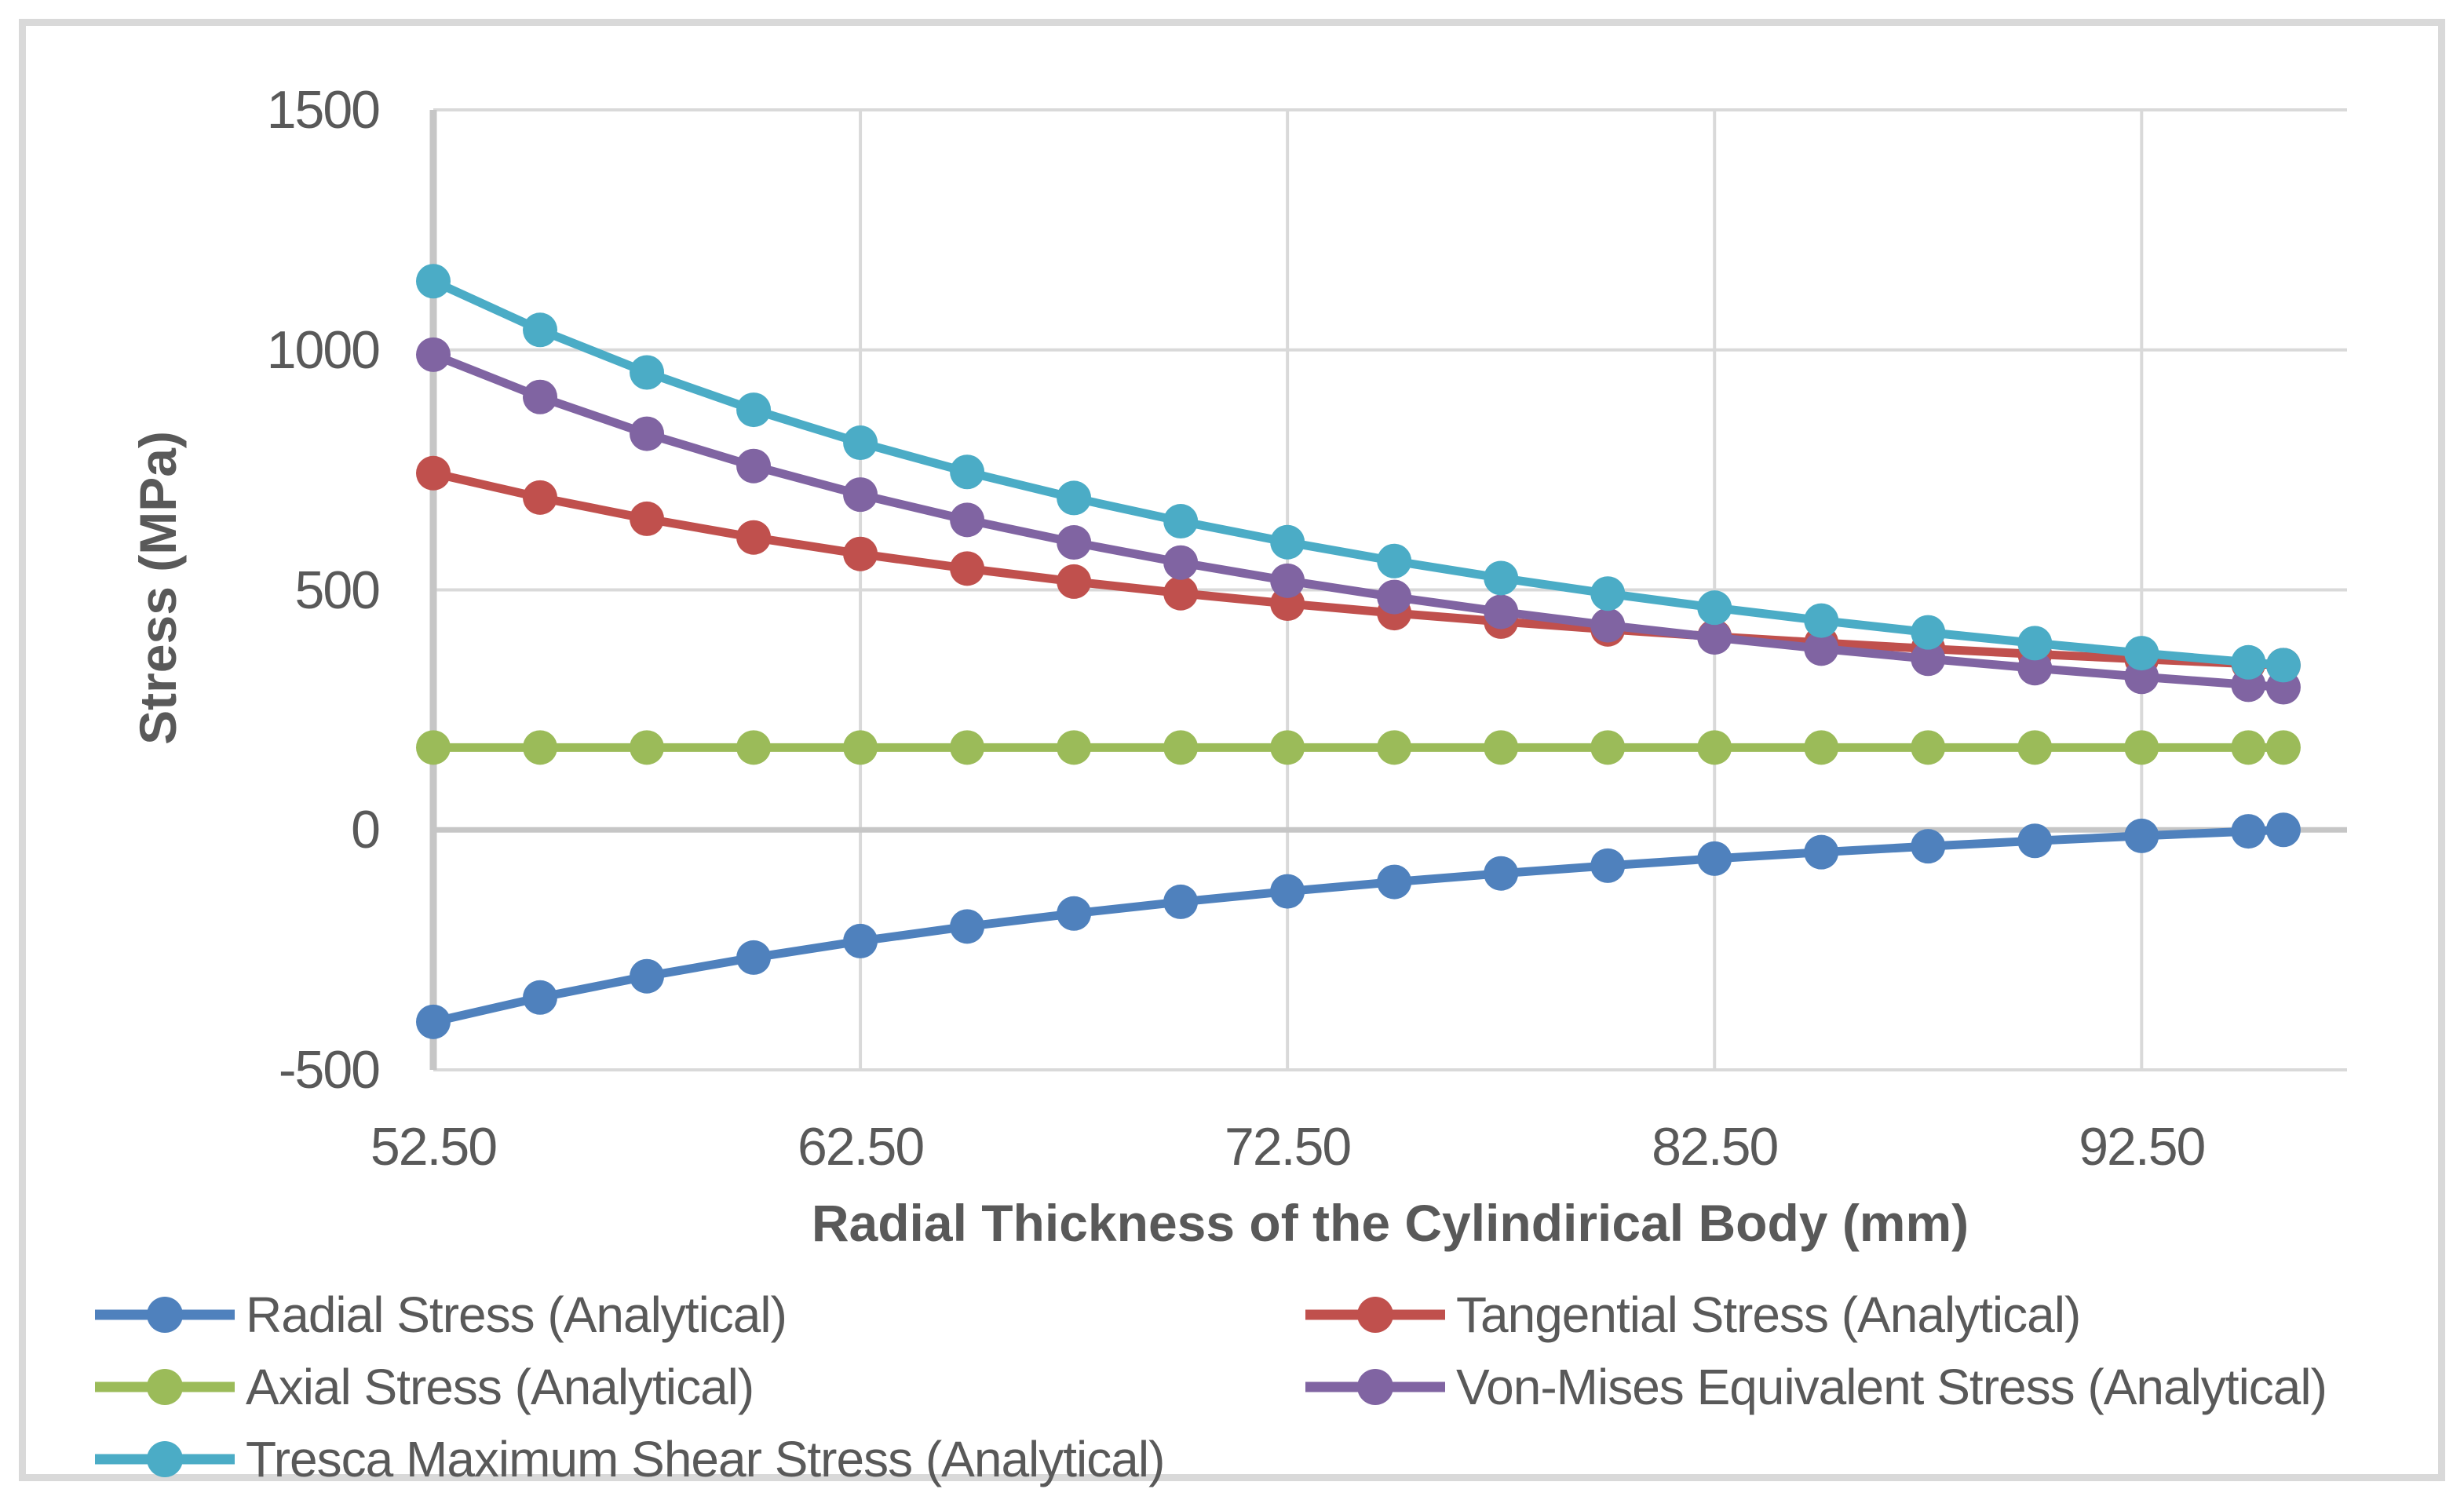 The image size is (2464, 1500). Describe the element at coordinates (705, 1459) in the screenshot. I see `legend-label: Tresca Maximum Shear Stress (Analytical)` at that location.